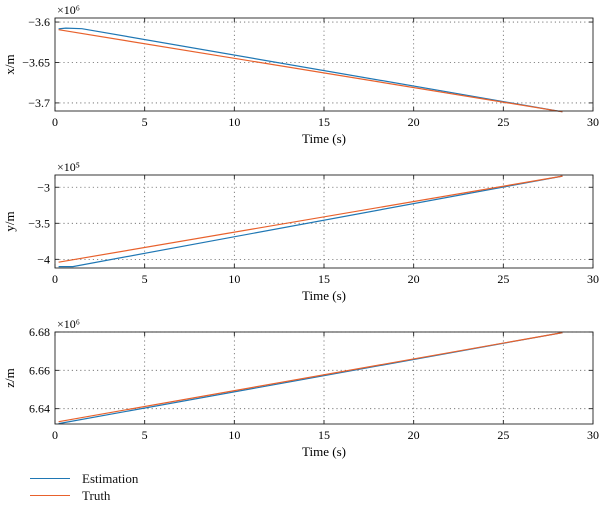 The height and width of the screenshot is (507, 600). What do you see at coordinates (50, 478) in the screenshot?
I see `legend-swatch-estimation` at bounding box center [50, 478].